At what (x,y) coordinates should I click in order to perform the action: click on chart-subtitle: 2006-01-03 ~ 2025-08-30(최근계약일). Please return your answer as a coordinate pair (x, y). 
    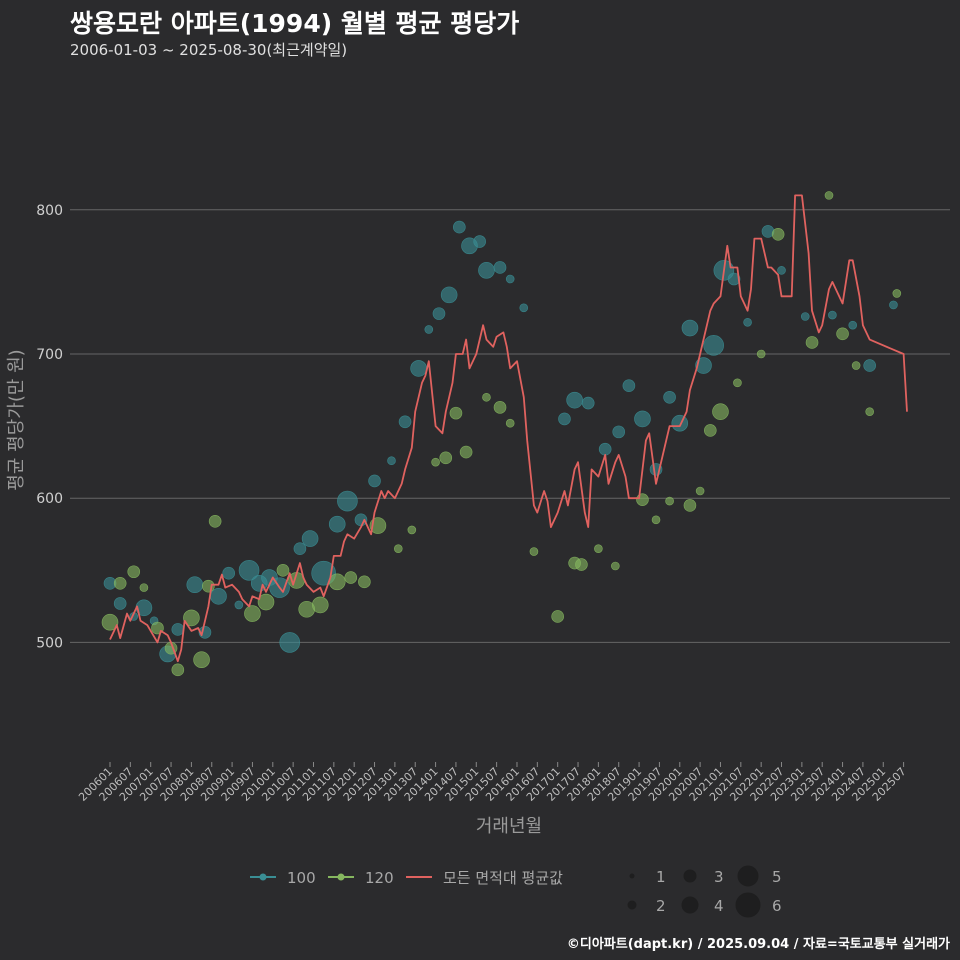
    Looking at the image, I should click on (209, 50).